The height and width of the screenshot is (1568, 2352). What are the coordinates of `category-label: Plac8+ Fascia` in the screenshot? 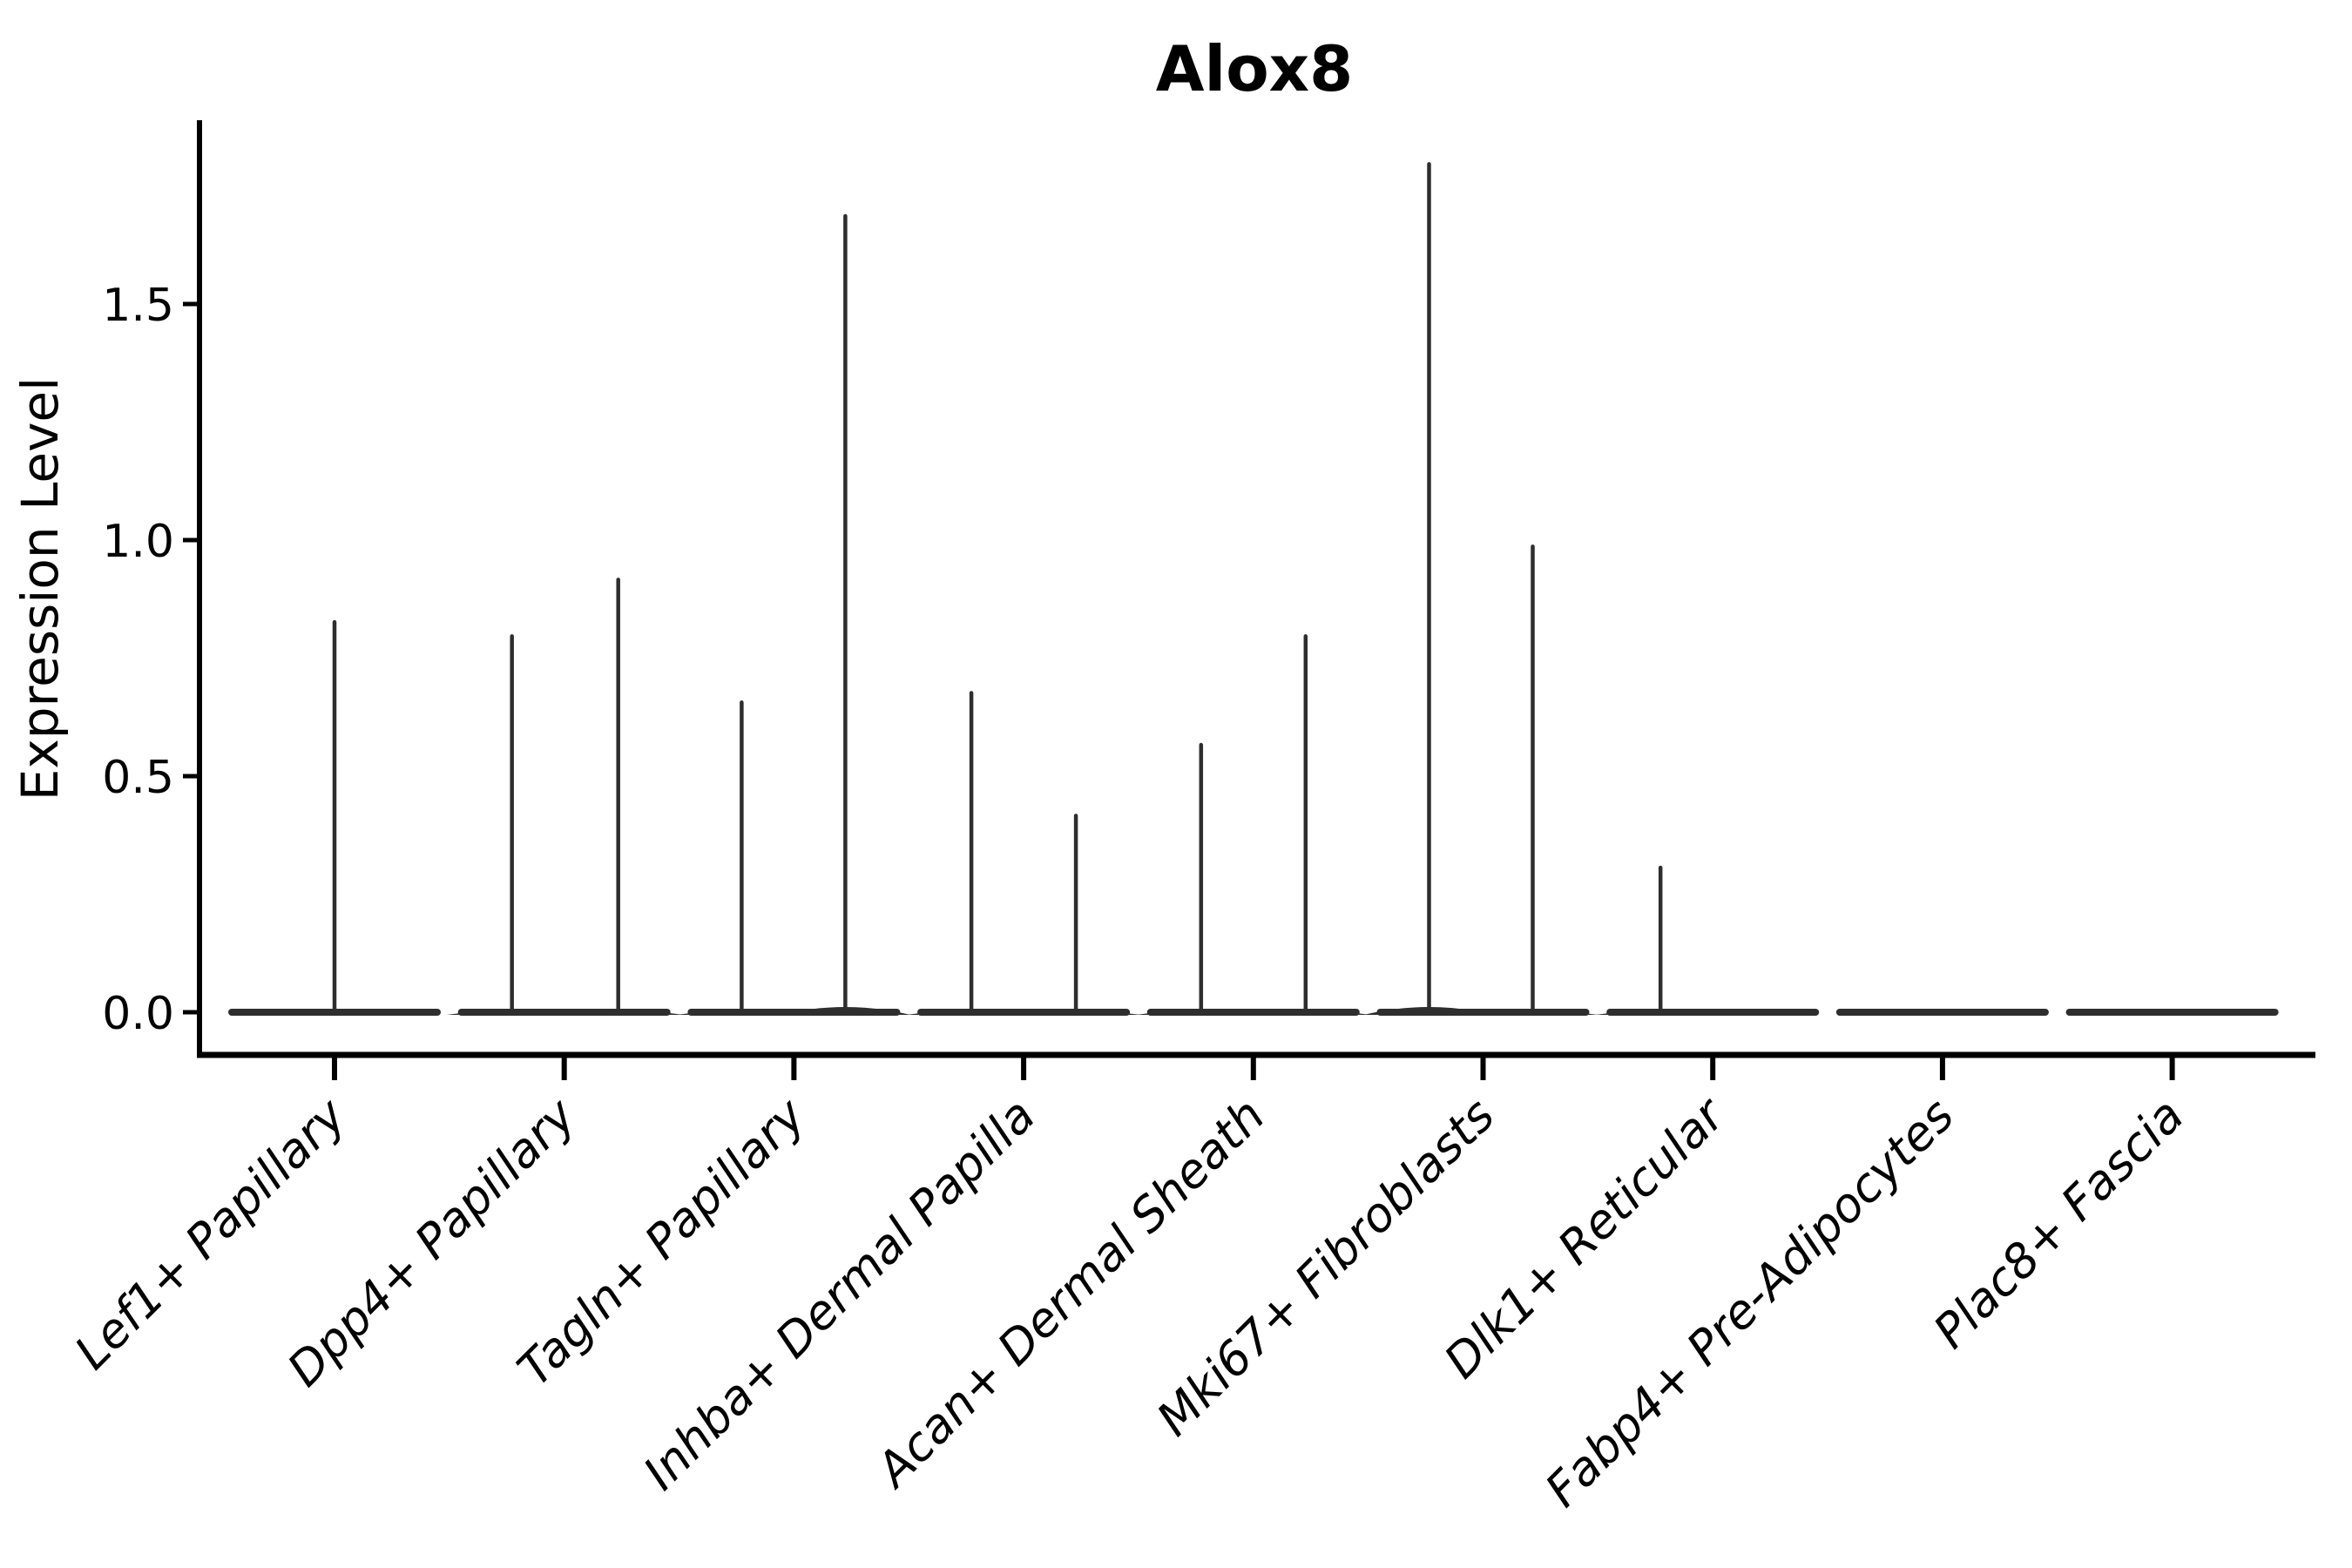 It's located at (2058, 1223).